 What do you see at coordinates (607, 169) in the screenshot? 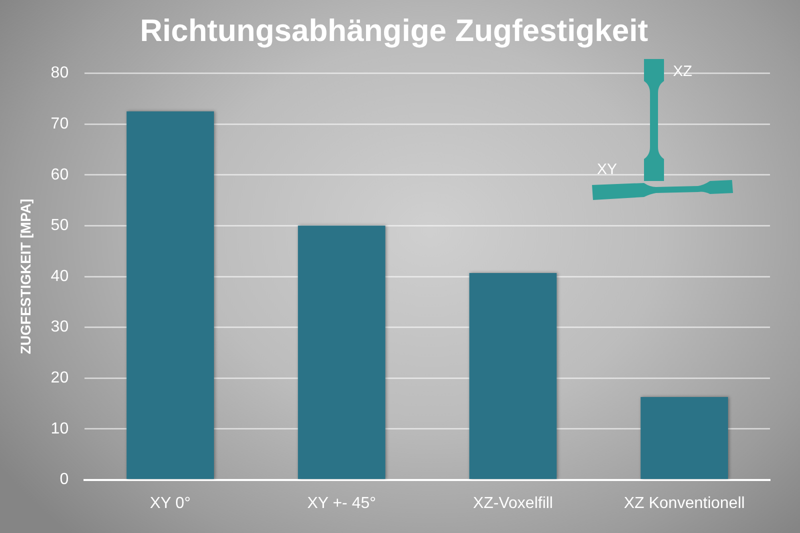
I see `annotation: XY` at bounding box center [607, 169].